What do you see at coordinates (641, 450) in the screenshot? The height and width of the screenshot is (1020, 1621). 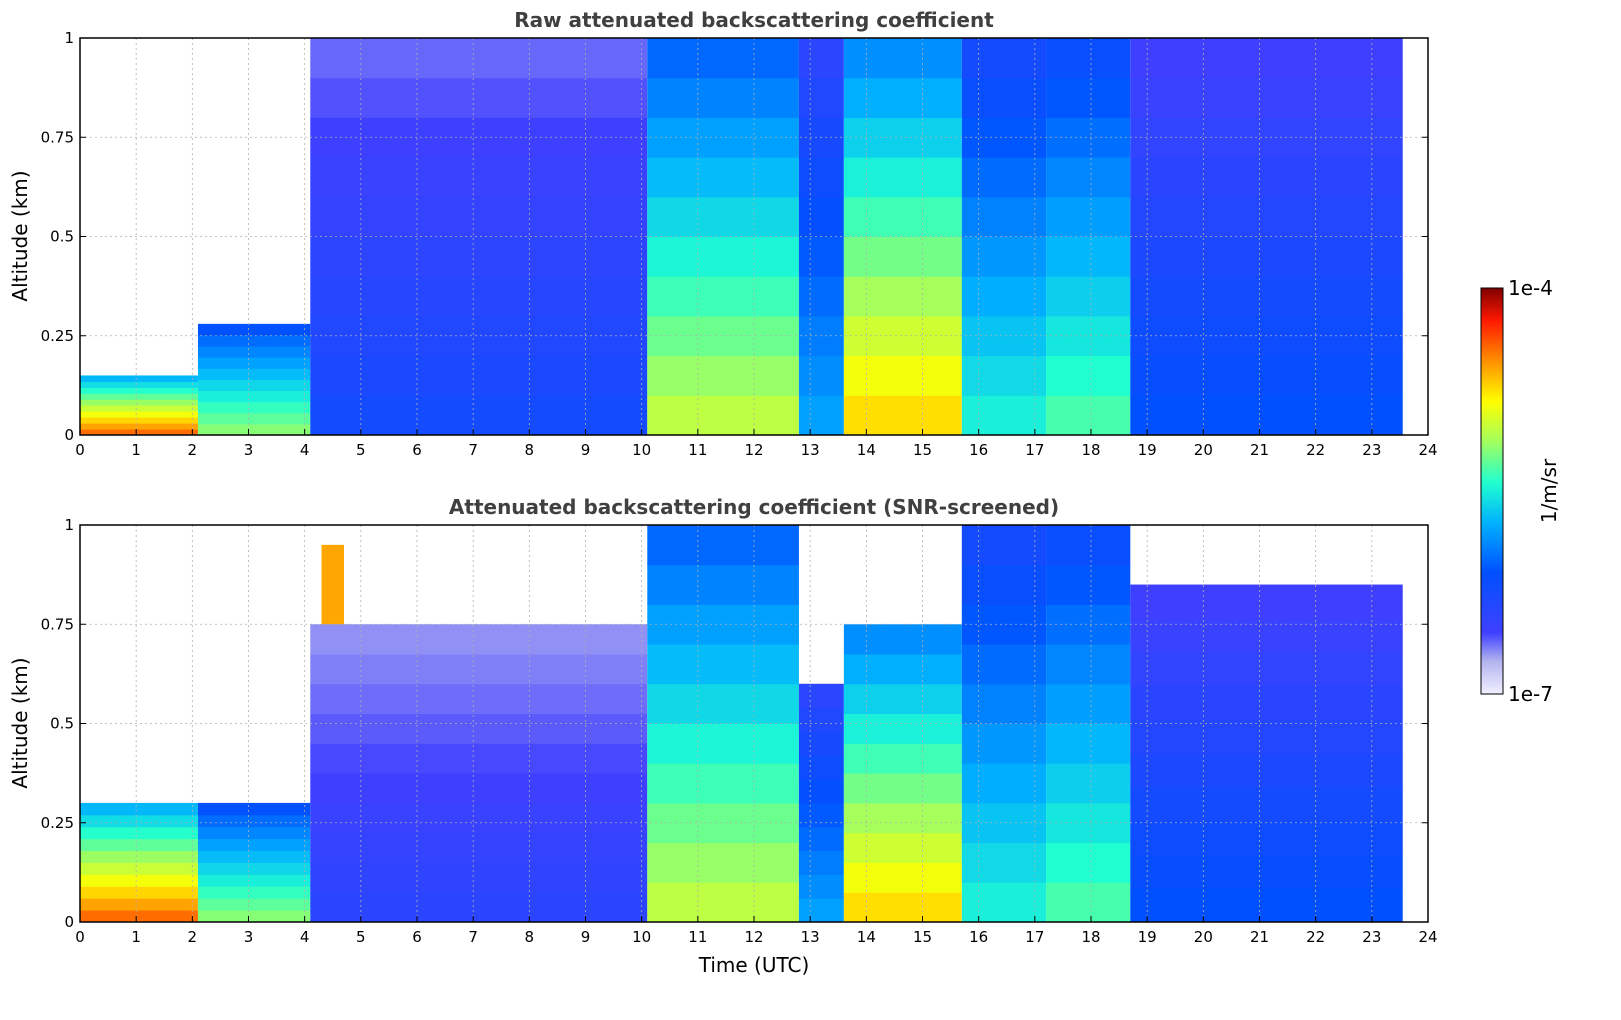 I see `x-tick-label: 10` at bounding box center [641, 450].